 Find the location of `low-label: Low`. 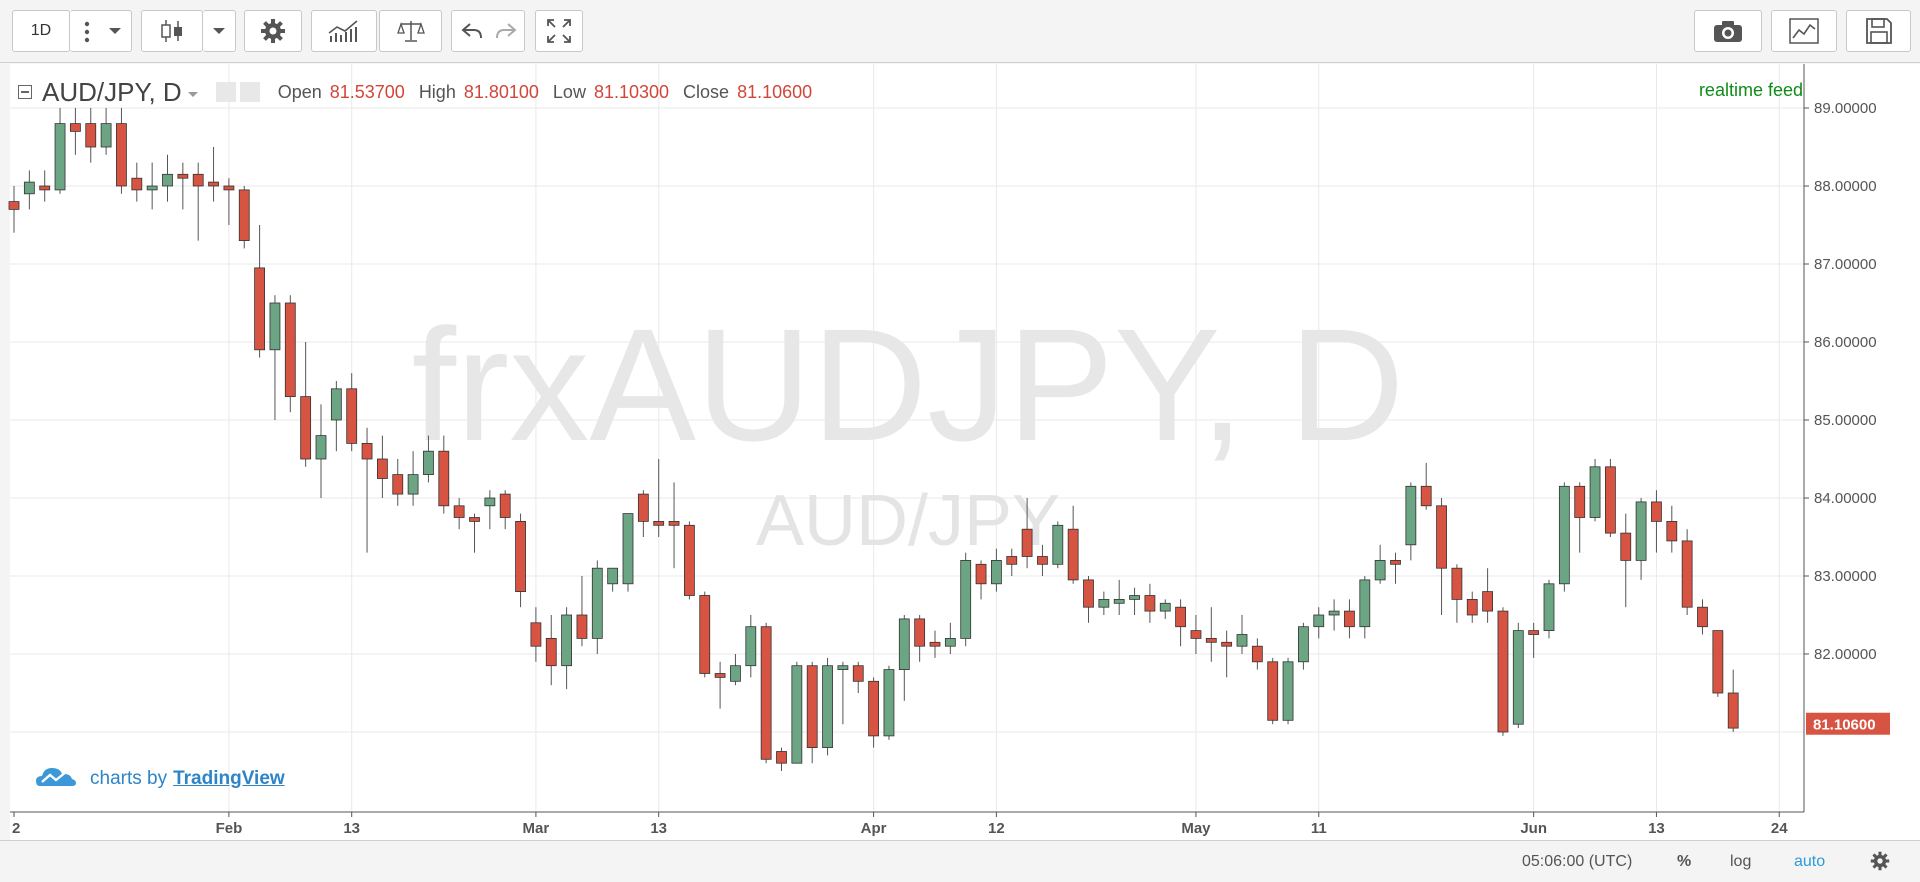

low-label: Low is located at coordinates (569, 91).